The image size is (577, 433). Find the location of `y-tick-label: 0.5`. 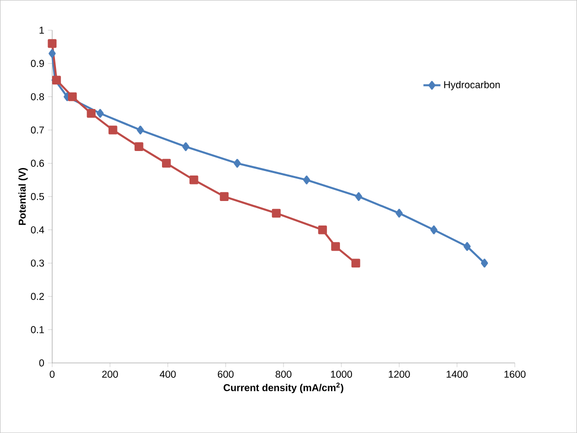

y-tick-label: 0.5 is located at coordinates (37, 196).